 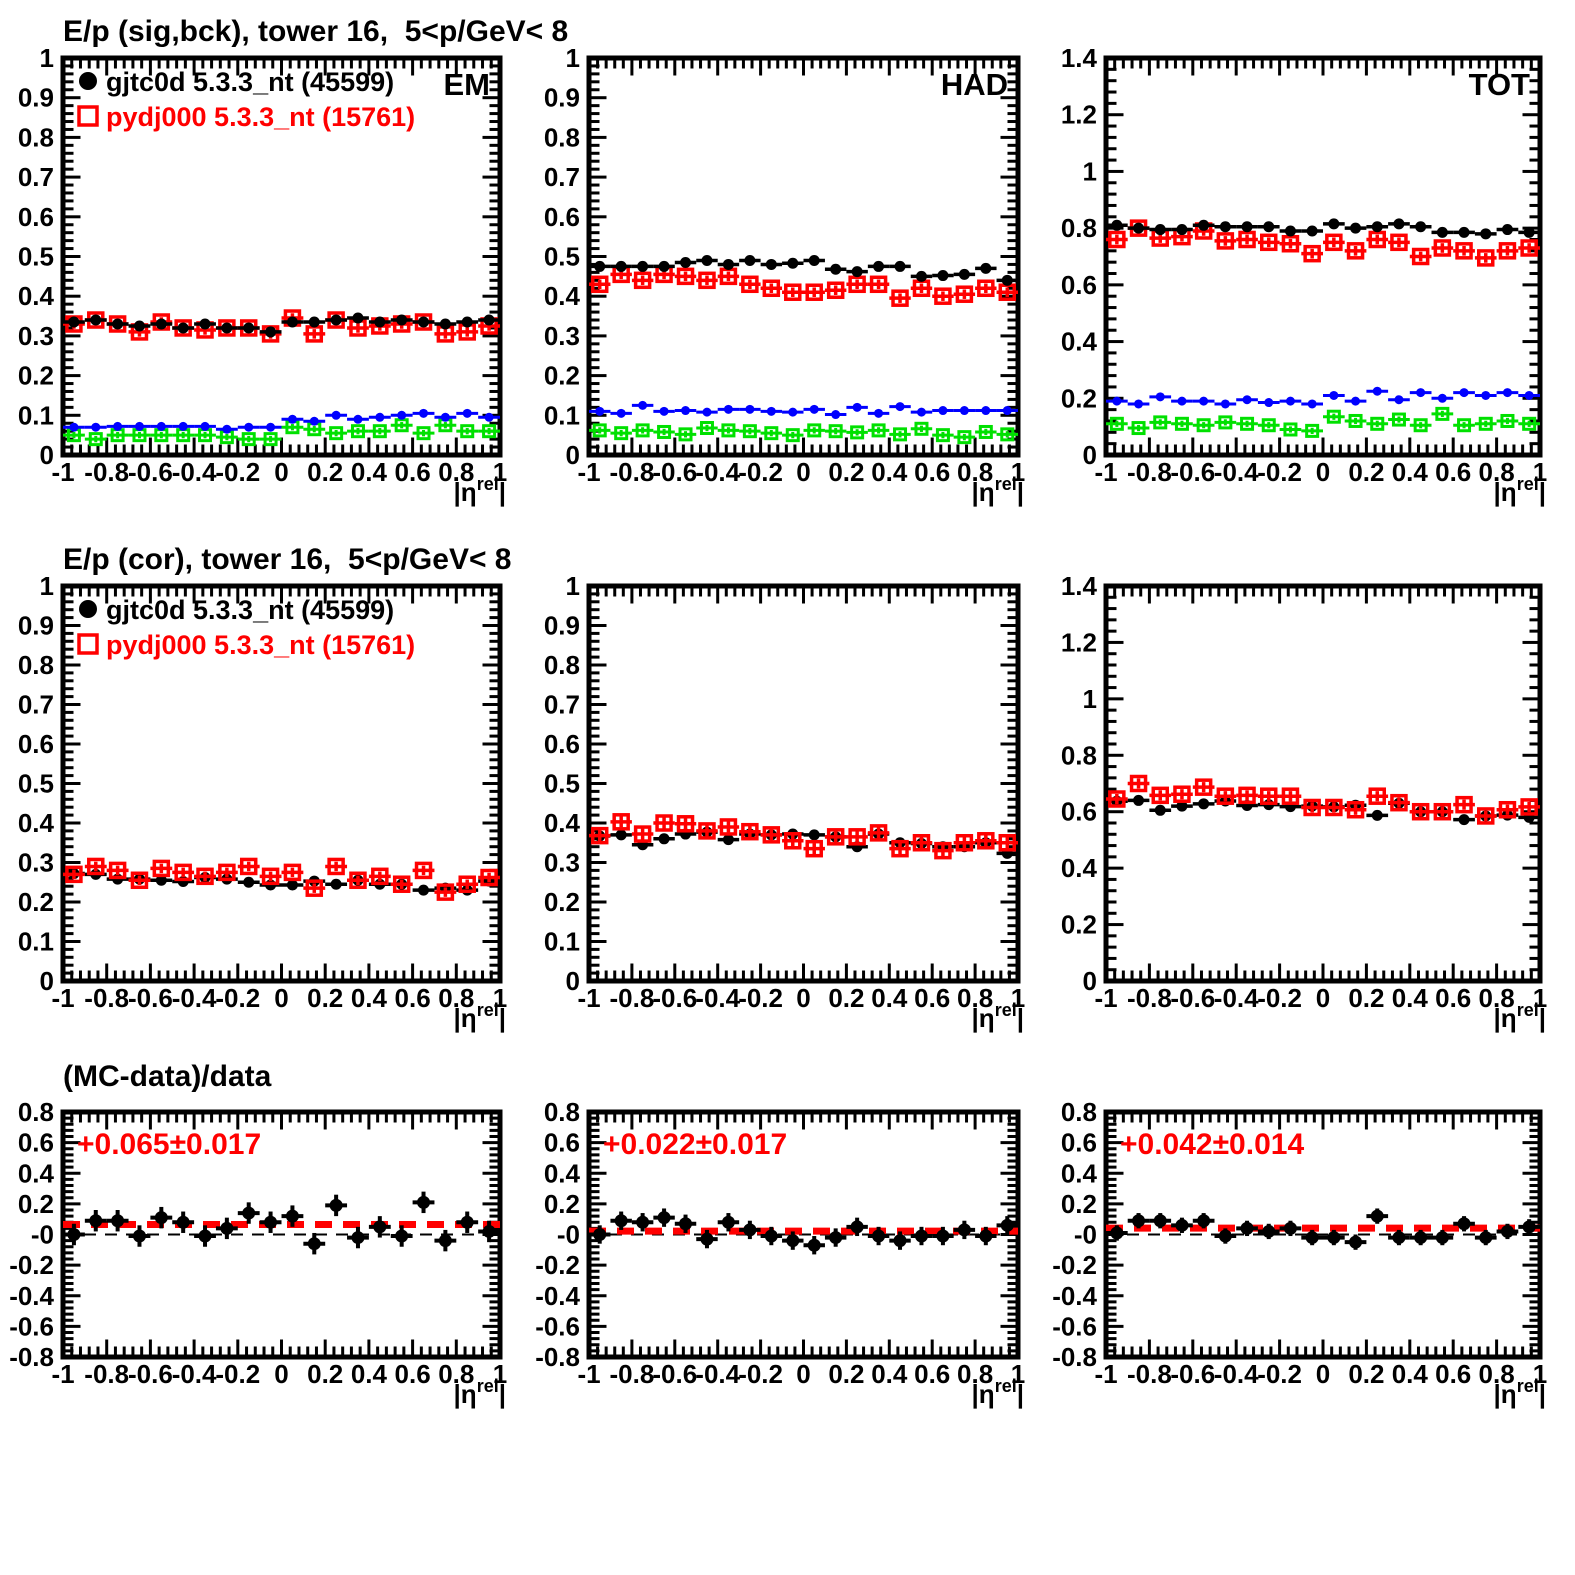 I want to click on x-tick-label: 0.6, so click(x=1453, y=1374).